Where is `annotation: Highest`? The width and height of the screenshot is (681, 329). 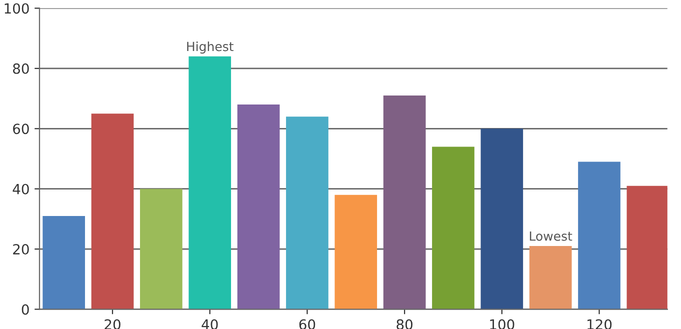
annotation: Highest is located at coordinates (210, 48).